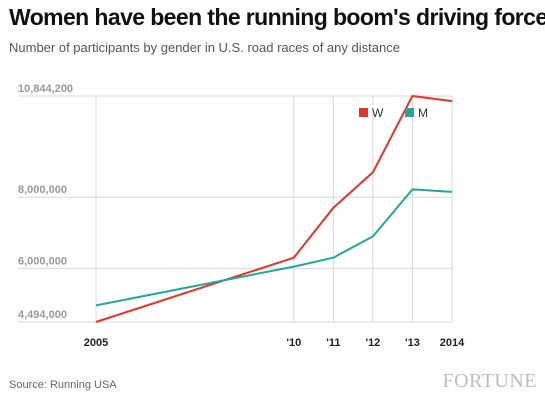 The image size is (545, 400). I want to click on legend-label-w: W, so click(378, 113).